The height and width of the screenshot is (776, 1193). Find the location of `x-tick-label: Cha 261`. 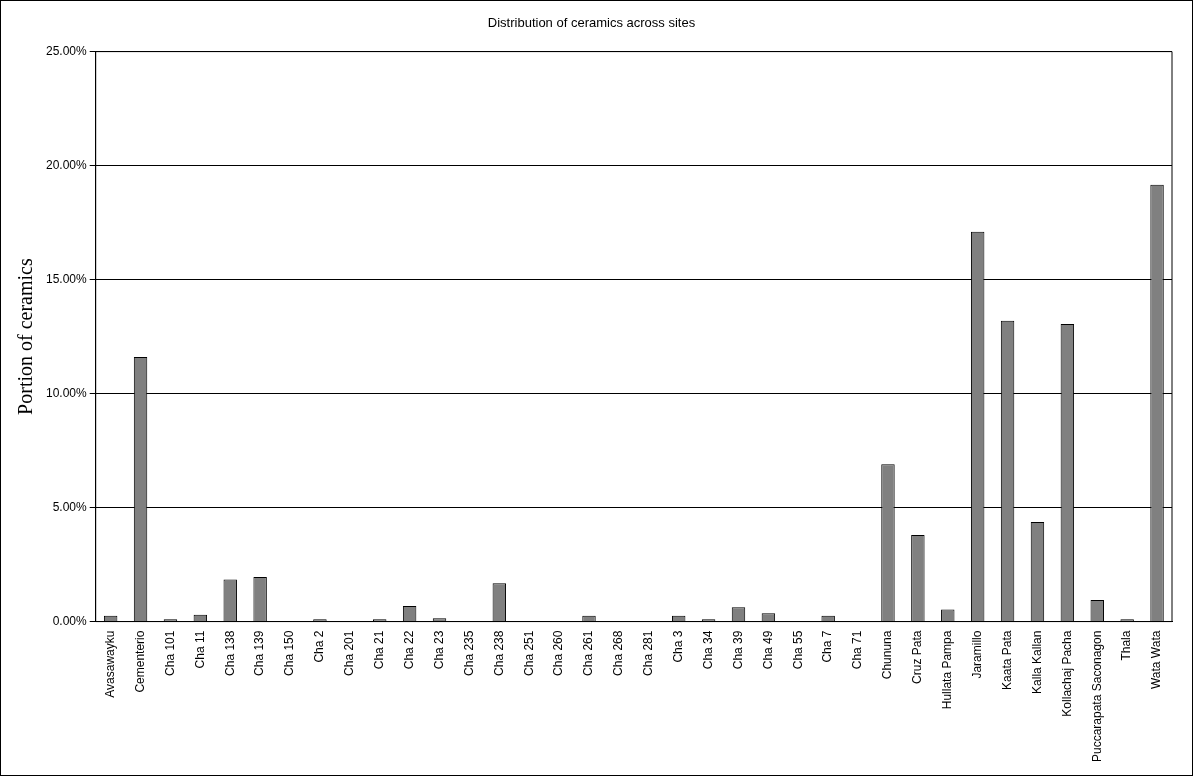

x-tick-label: Cha 261 is located at coordinates (588, 653).